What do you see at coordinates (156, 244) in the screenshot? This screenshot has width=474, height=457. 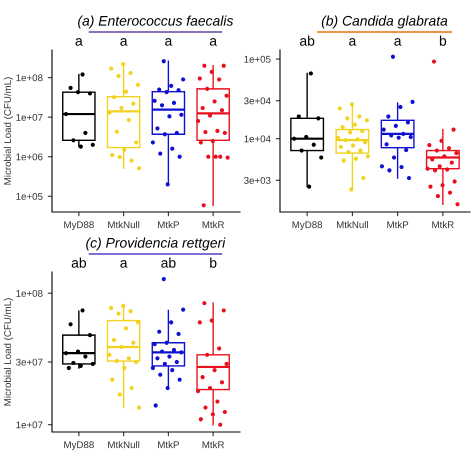 I see `chart-title: (c) Providencia rettgeri` at bounding box center [156, 244].